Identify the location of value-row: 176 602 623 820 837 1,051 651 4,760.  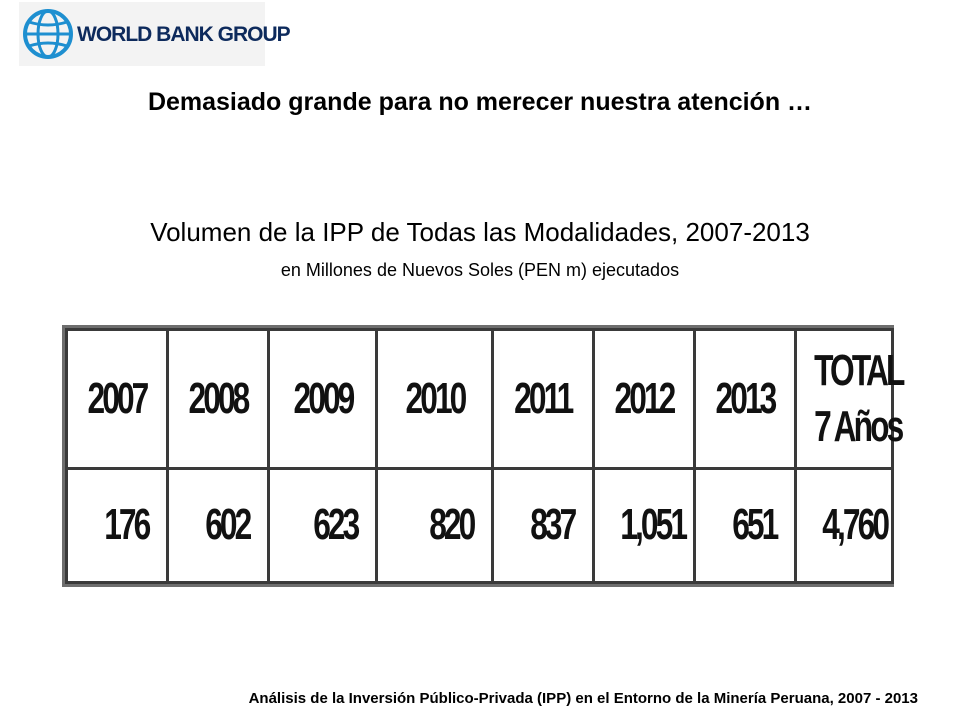
(479, 525).